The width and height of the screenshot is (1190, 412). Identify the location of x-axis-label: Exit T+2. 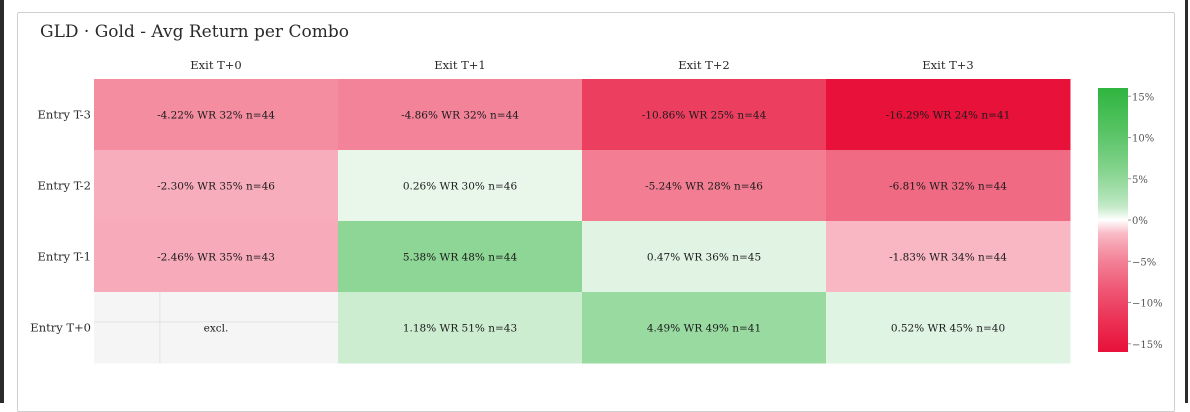
(703, 65).